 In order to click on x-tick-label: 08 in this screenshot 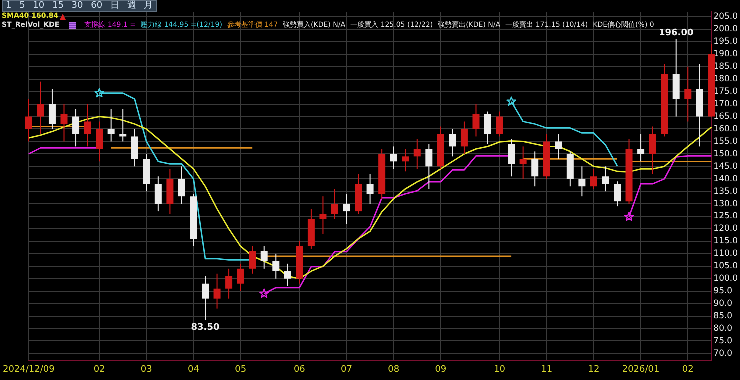, I will do `click(394, 369)`.